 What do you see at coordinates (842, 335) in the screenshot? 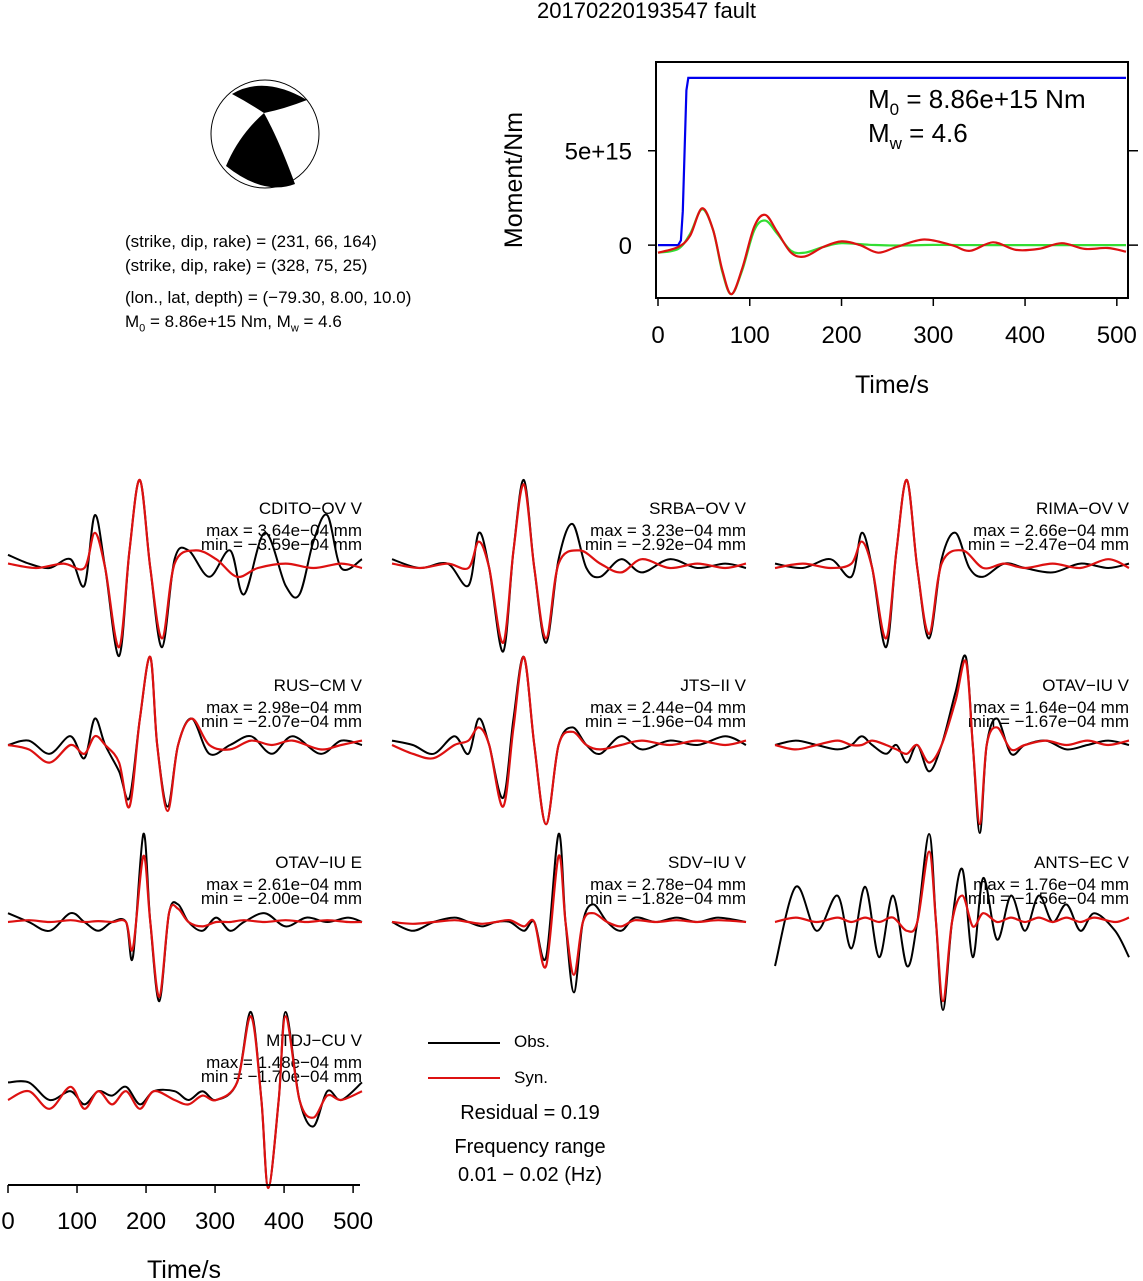
I see `moment-xtick-label: 200` at bounding box center [842, 335].